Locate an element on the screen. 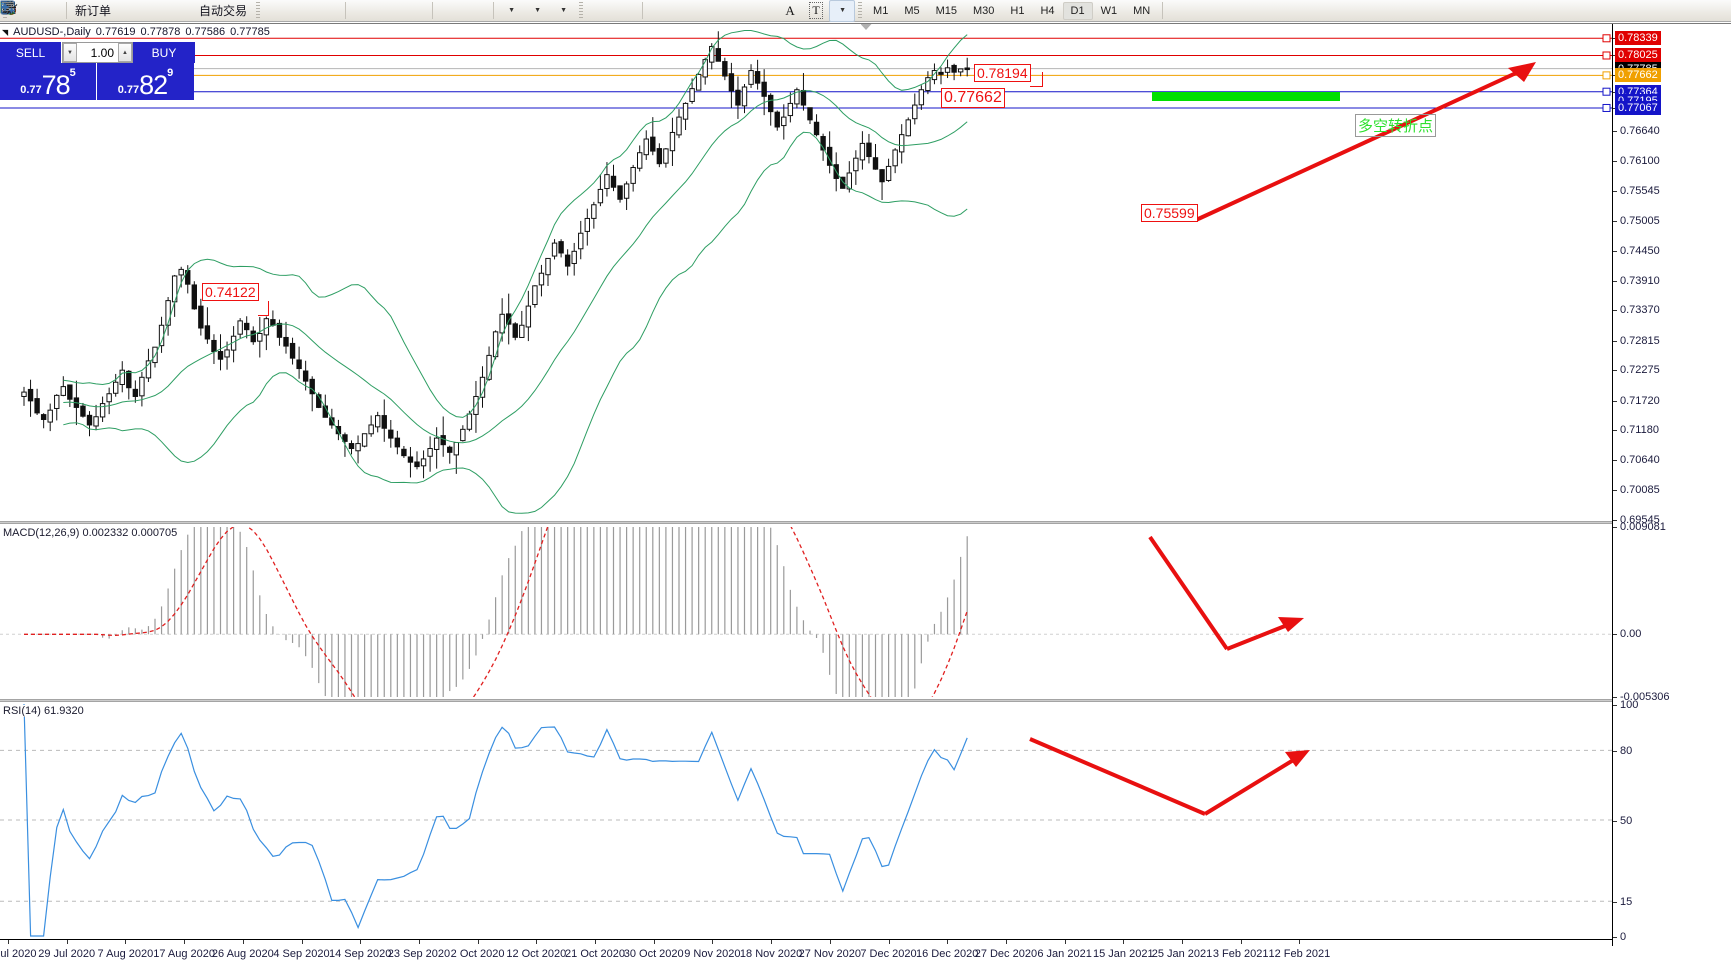  chevron-down-icon-shapes: ▼ is located at coordinates (842, 10).